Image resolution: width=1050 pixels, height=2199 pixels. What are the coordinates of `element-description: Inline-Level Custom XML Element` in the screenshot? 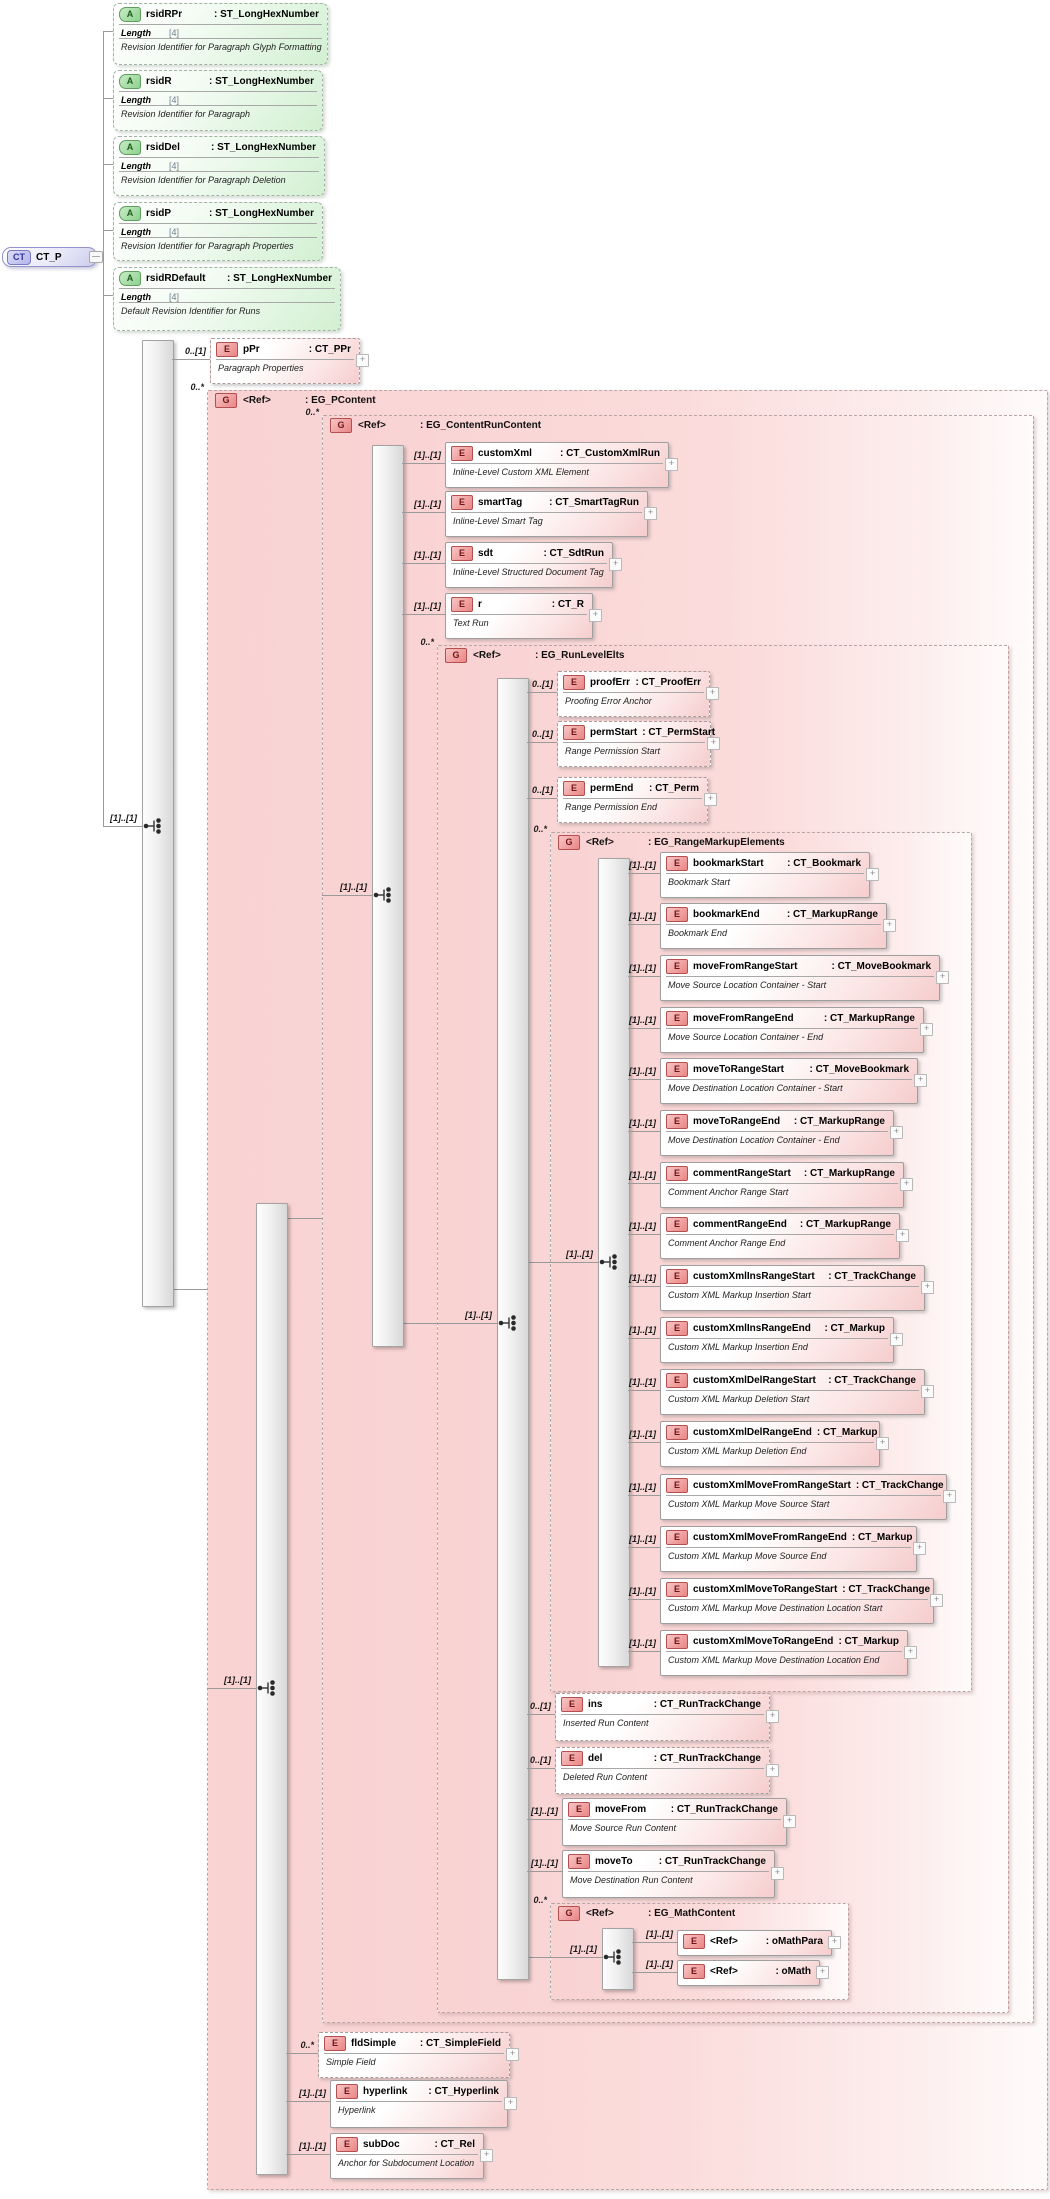 It's located at (557, 470).